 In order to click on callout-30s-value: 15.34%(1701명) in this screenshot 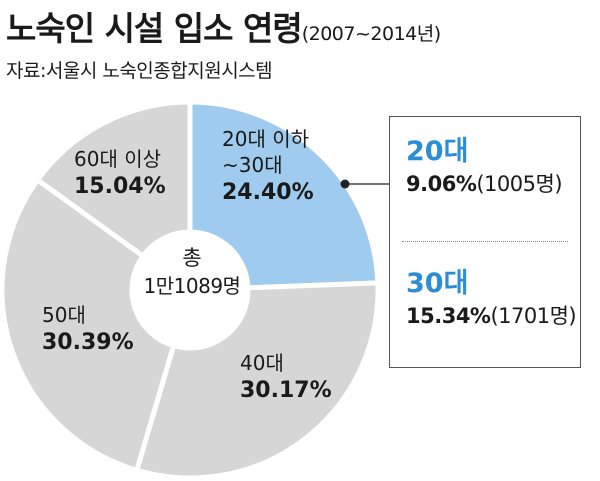, I will do `click(491, 316)`.